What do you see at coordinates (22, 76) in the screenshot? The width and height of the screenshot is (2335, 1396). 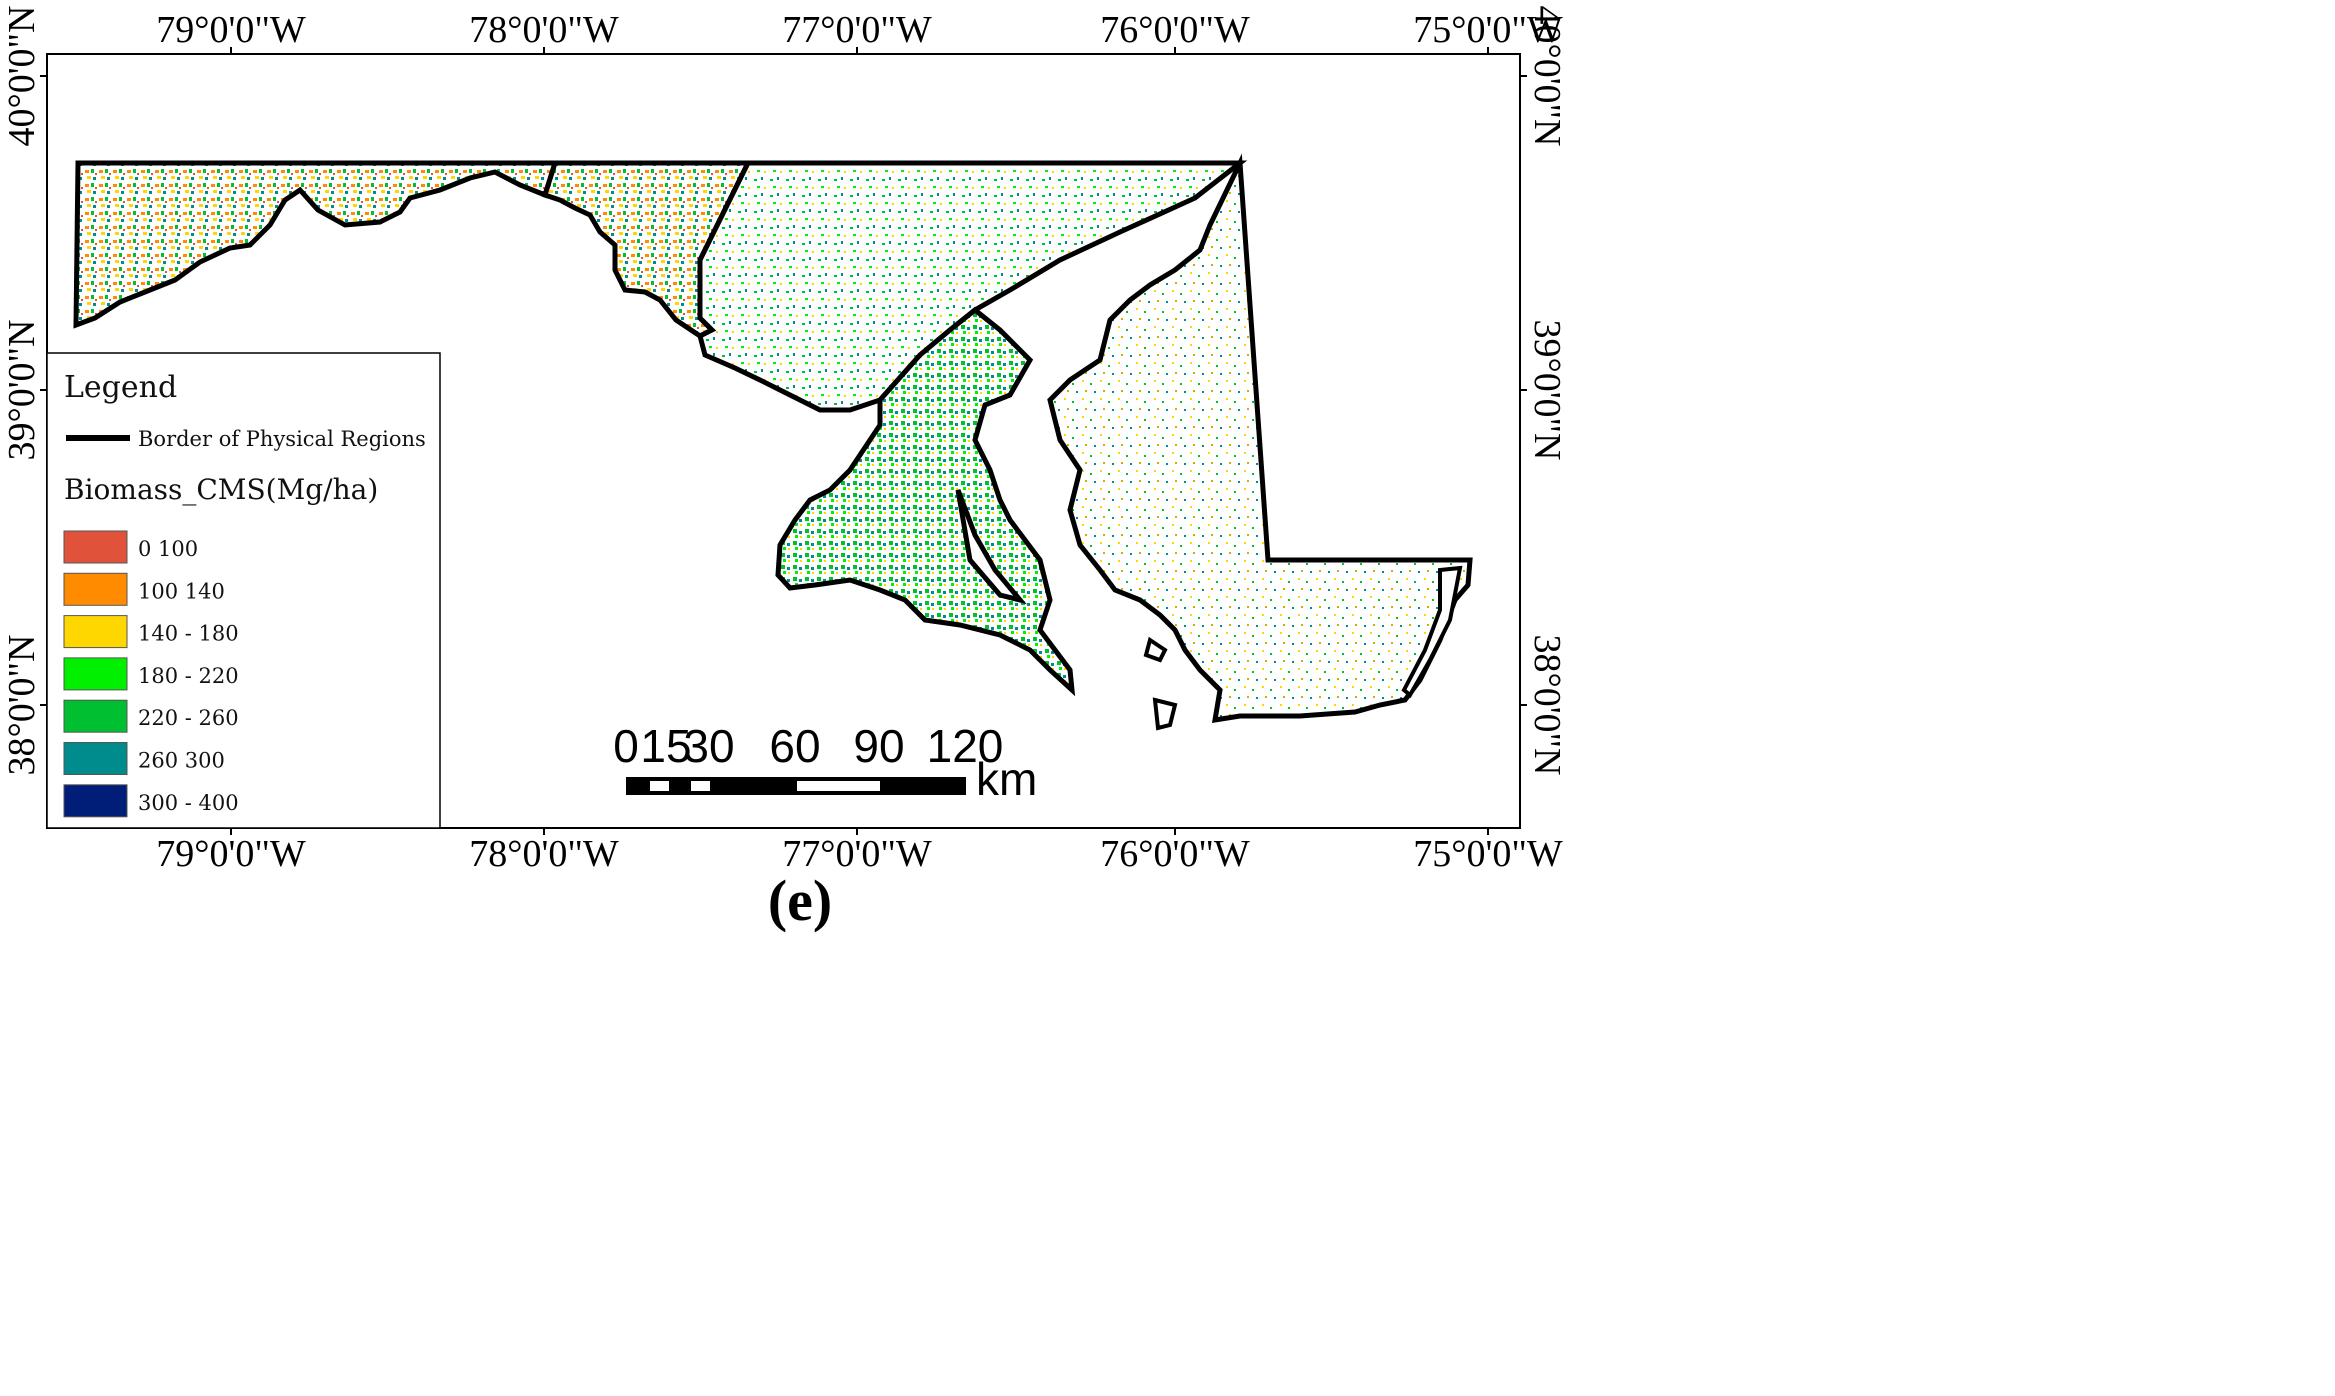 I see `left-lat-label: 40°0'0"N` at bounding box center [22, 76].